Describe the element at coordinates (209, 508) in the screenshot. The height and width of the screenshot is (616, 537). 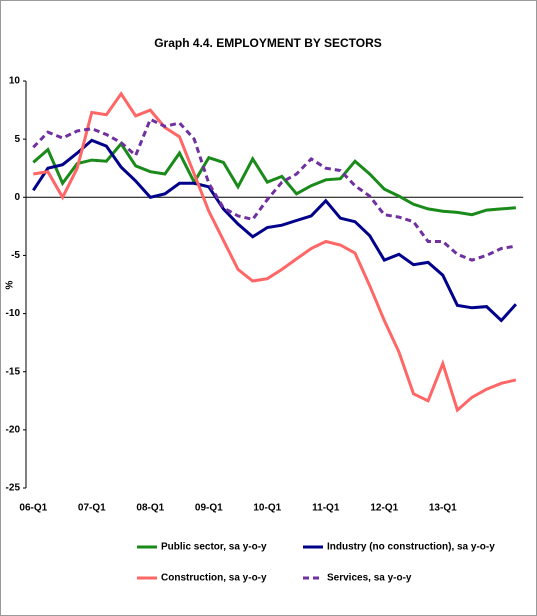
I see `x-tick-label: 09-Q1` at that location.